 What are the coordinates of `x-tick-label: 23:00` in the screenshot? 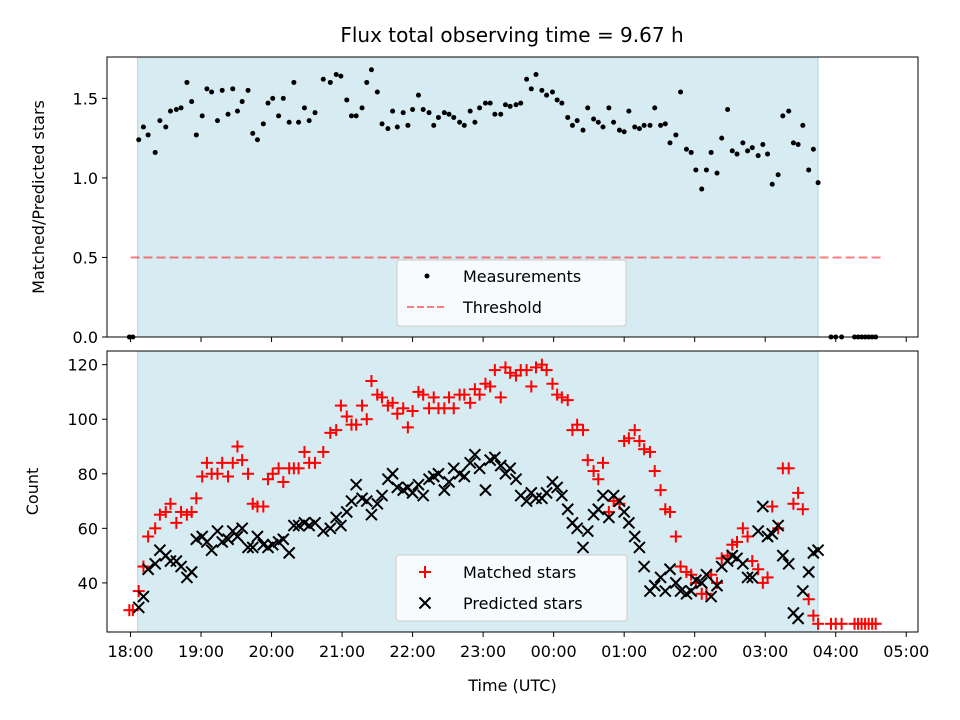 It's located at (483, 651).